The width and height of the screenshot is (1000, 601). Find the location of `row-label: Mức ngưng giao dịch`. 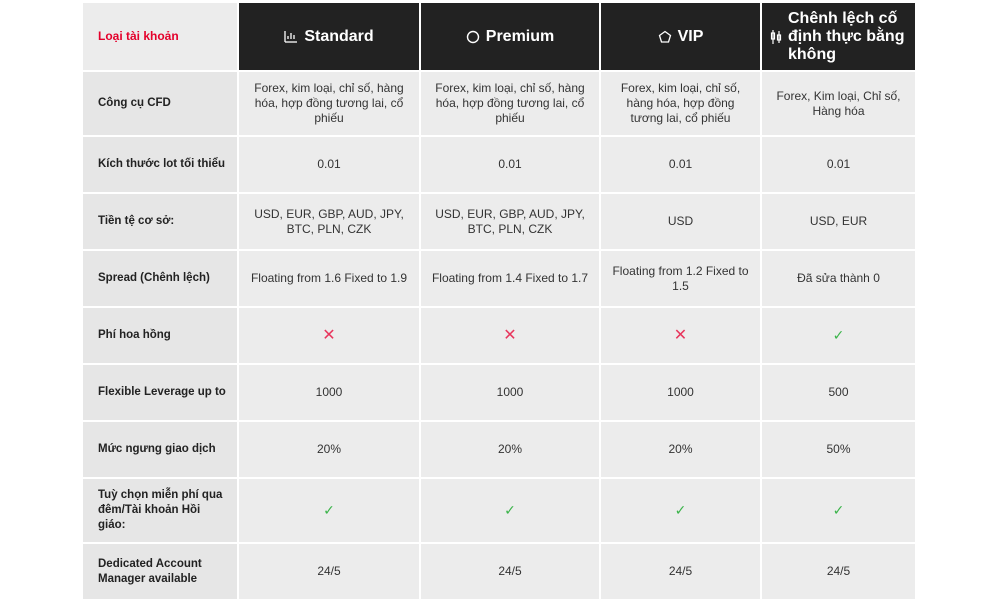

row-label: Mức ngưng giao dịch is located at coordinates (160, 449).